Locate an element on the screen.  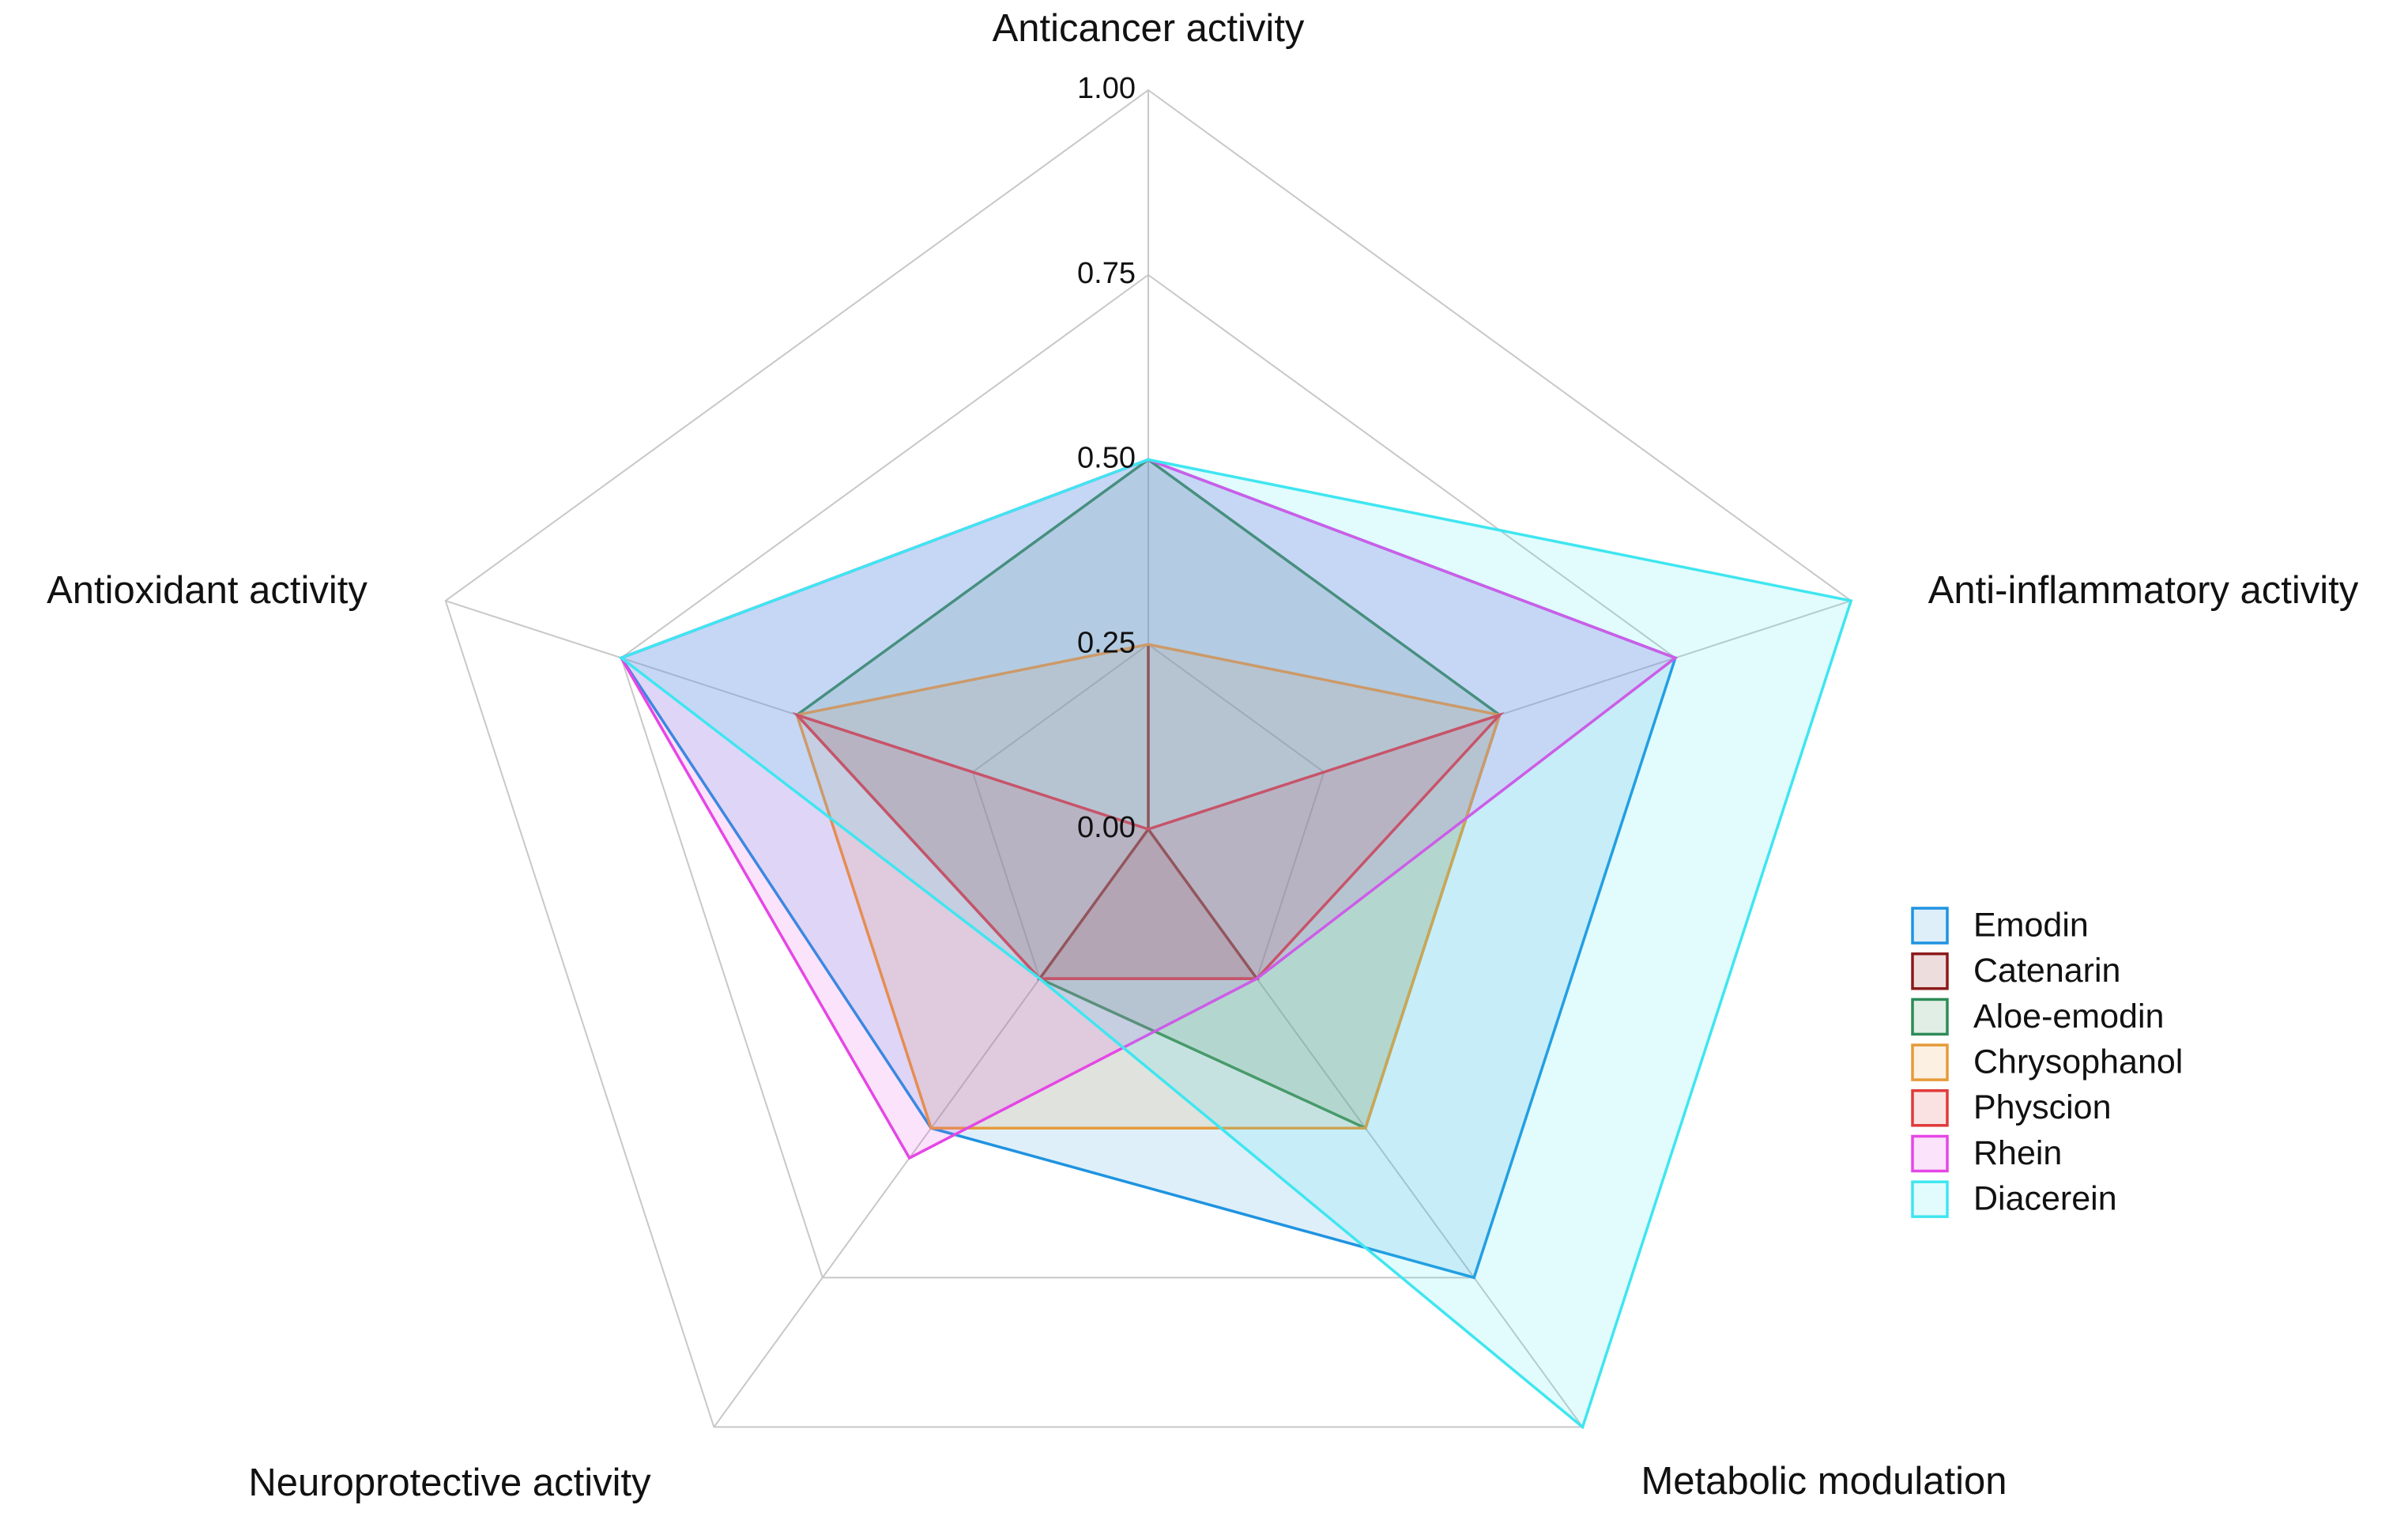
legend-label: Diacerein is located at coordinates (2045, 1199).